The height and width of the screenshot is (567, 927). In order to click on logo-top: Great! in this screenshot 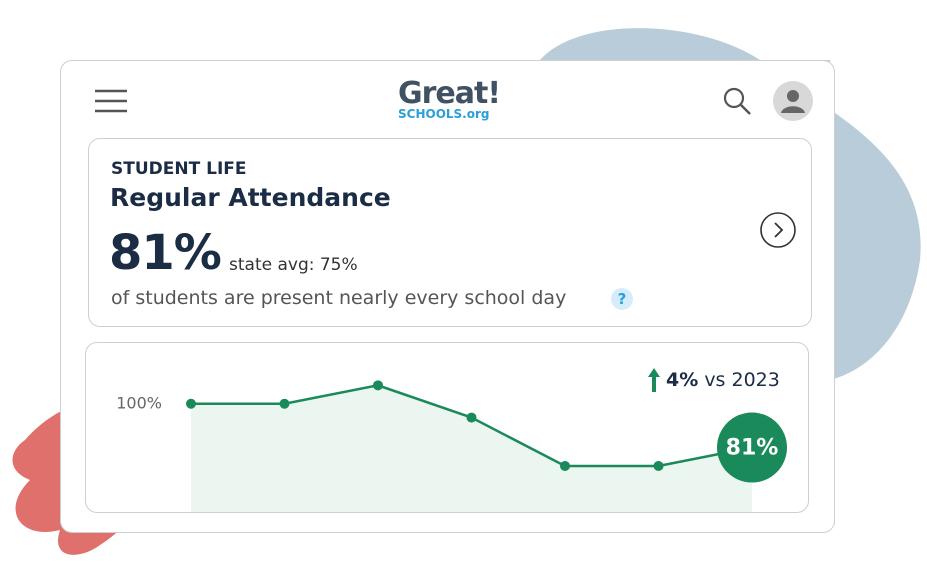, I will do `click(449, 93)`.